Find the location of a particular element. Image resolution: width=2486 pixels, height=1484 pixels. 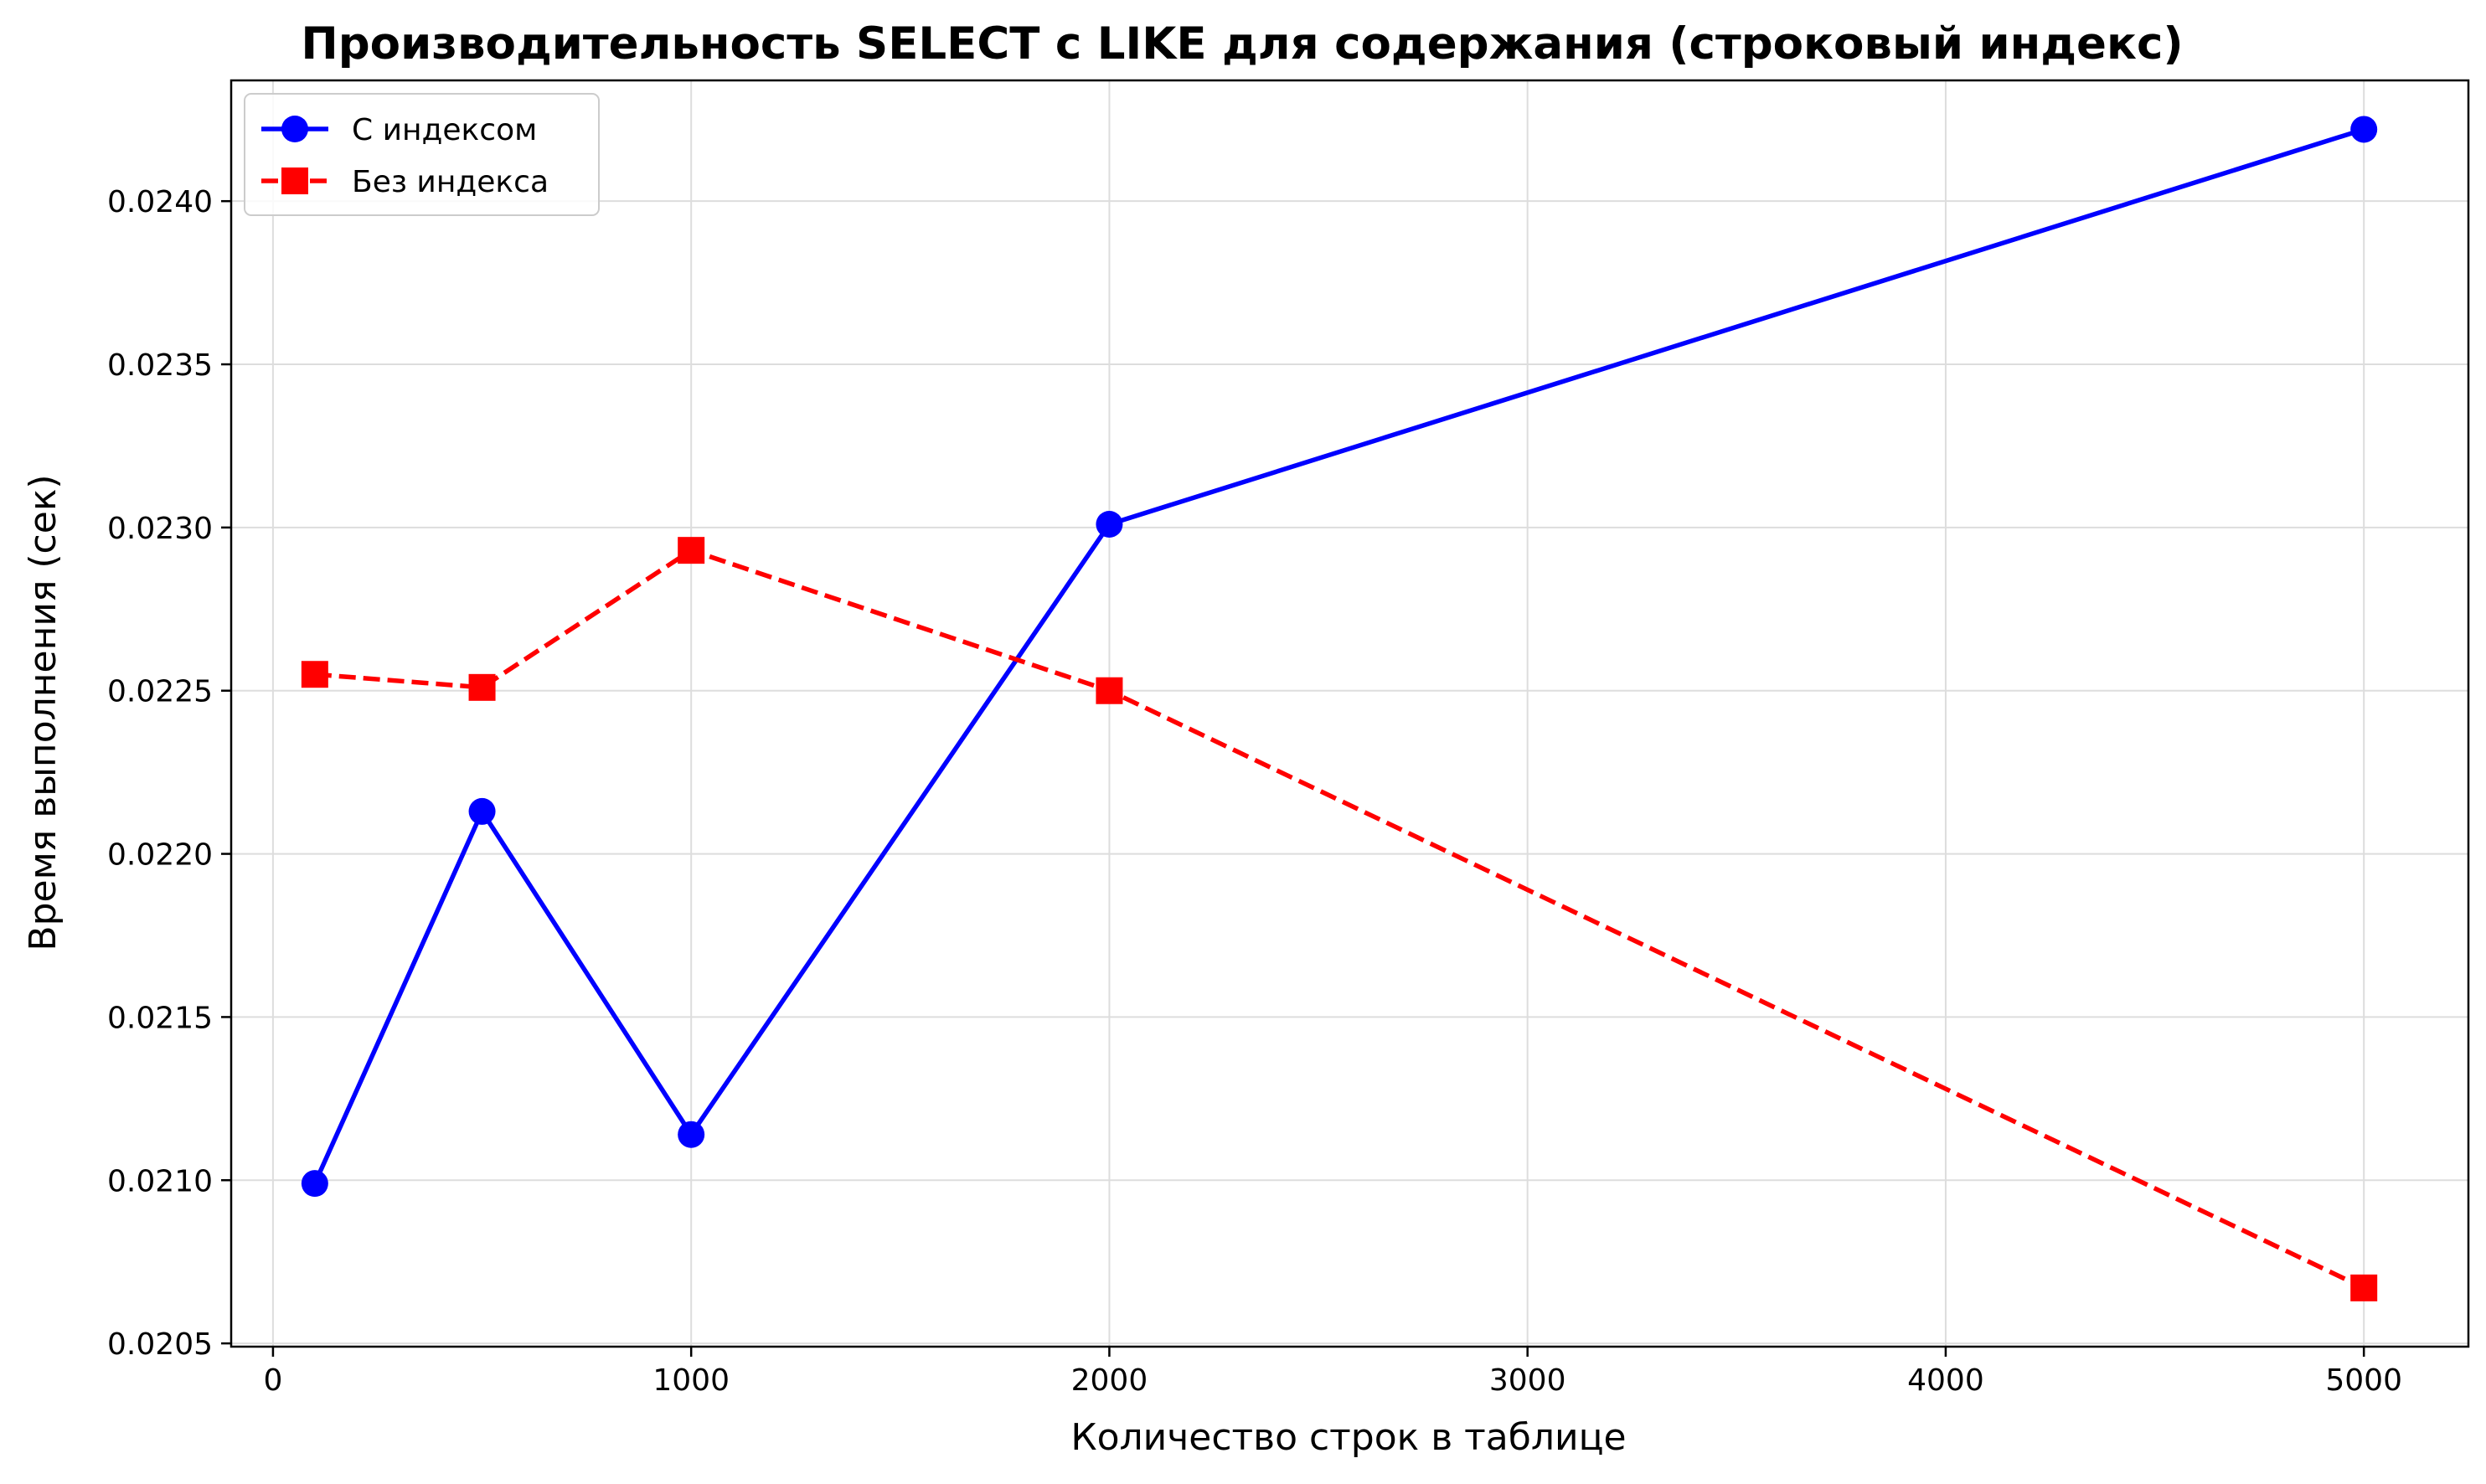

x-tick-label: 1000 is located at coordinates (691, 1380).